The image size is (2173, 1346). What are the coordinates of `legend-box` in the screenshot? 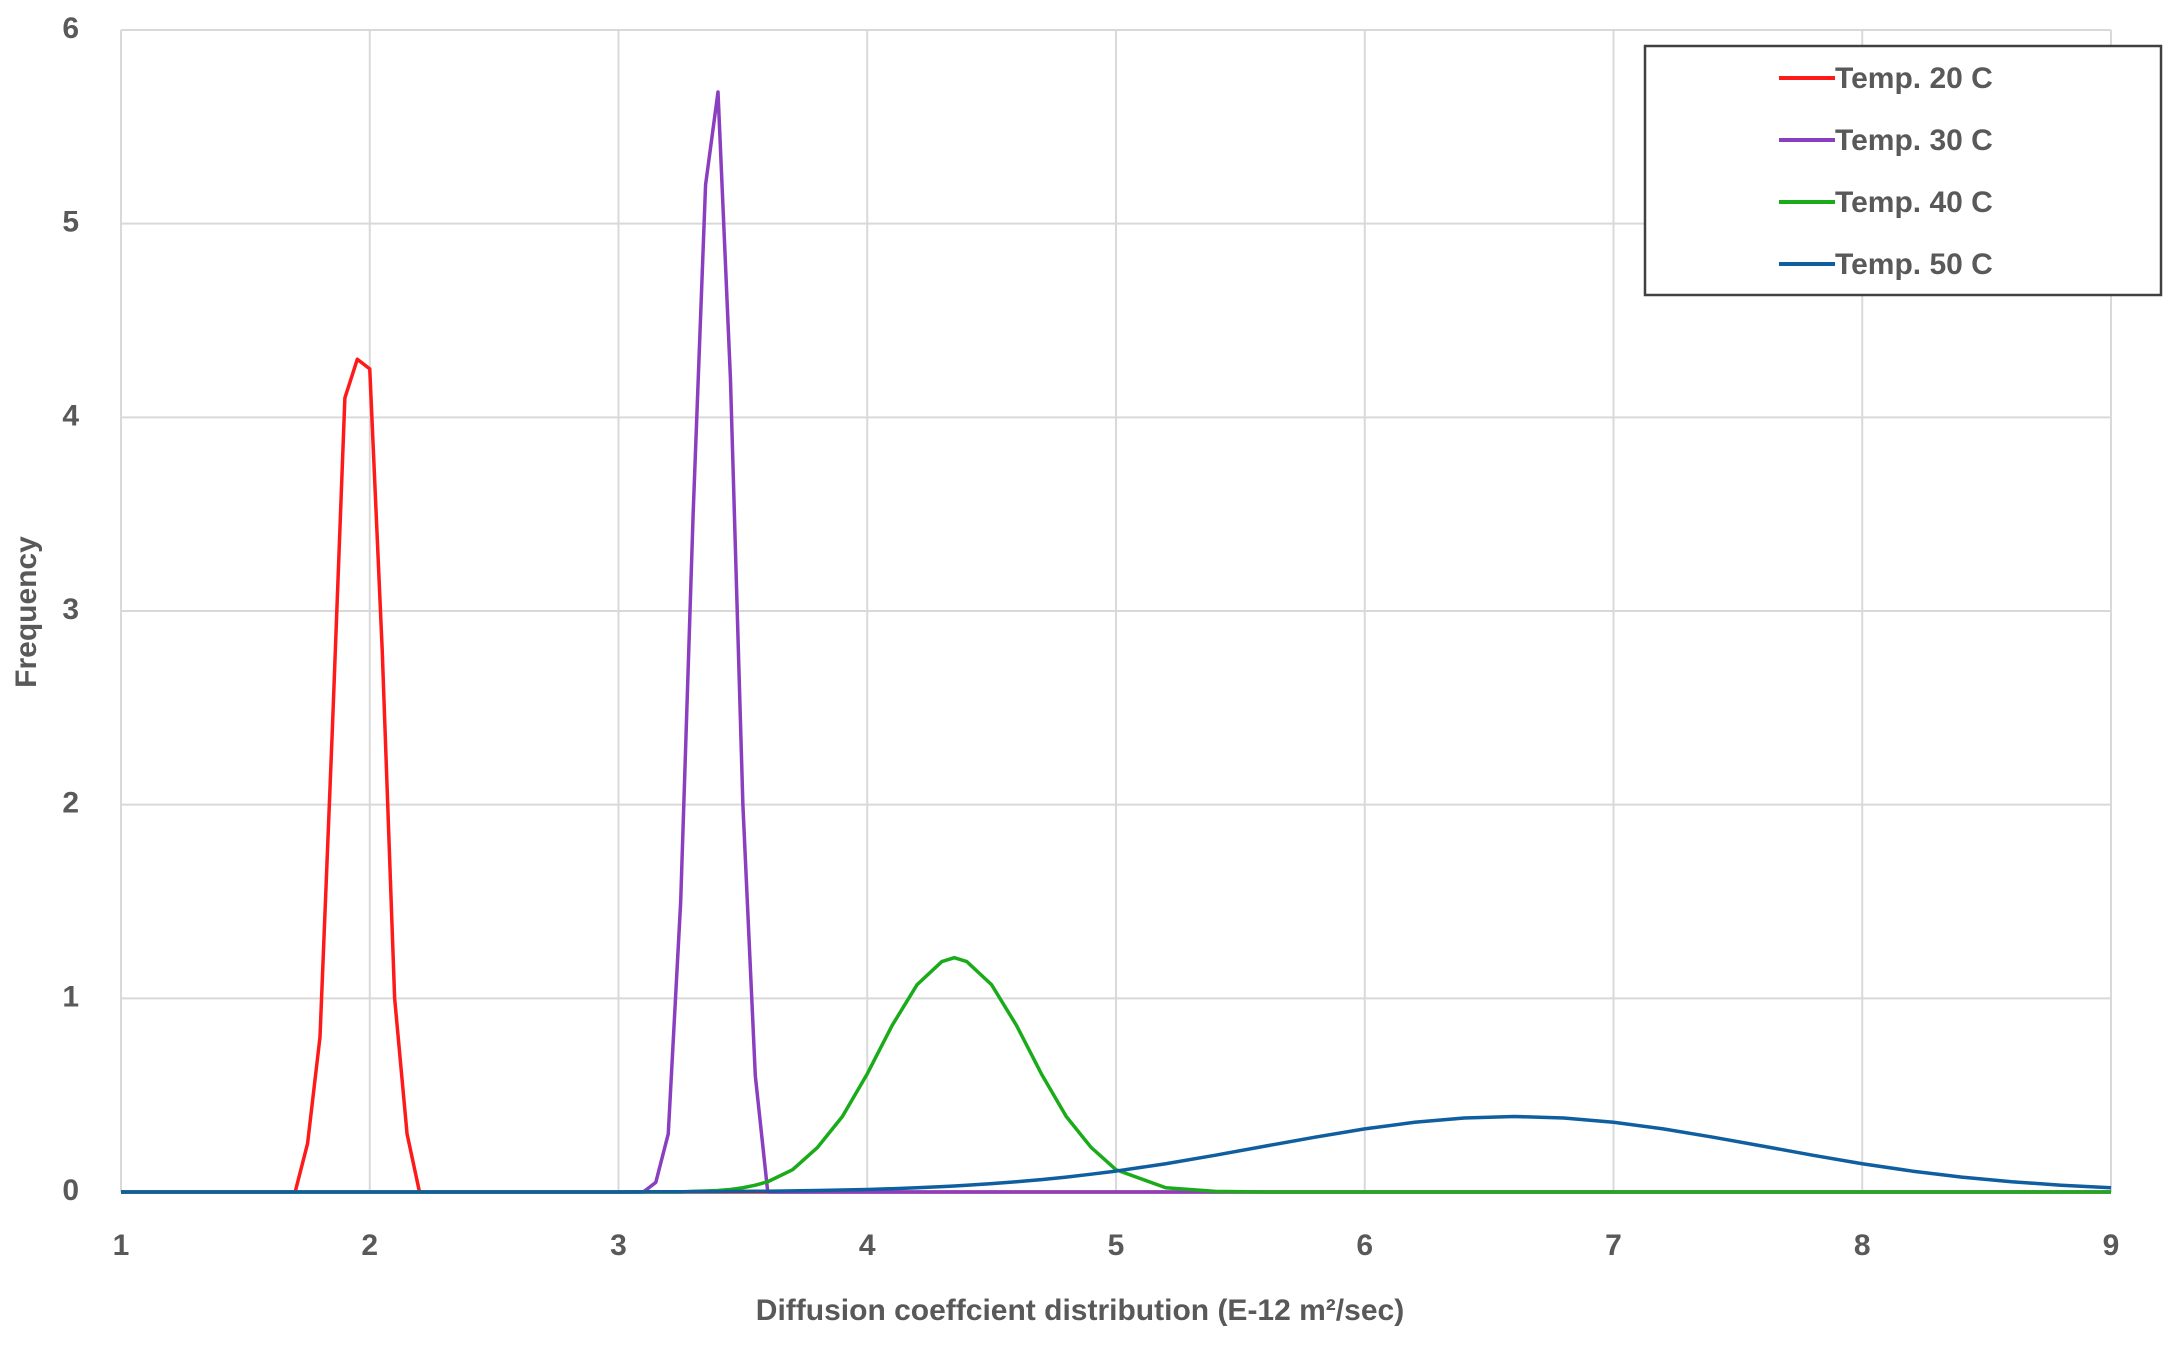 It's located at (1903, 170).